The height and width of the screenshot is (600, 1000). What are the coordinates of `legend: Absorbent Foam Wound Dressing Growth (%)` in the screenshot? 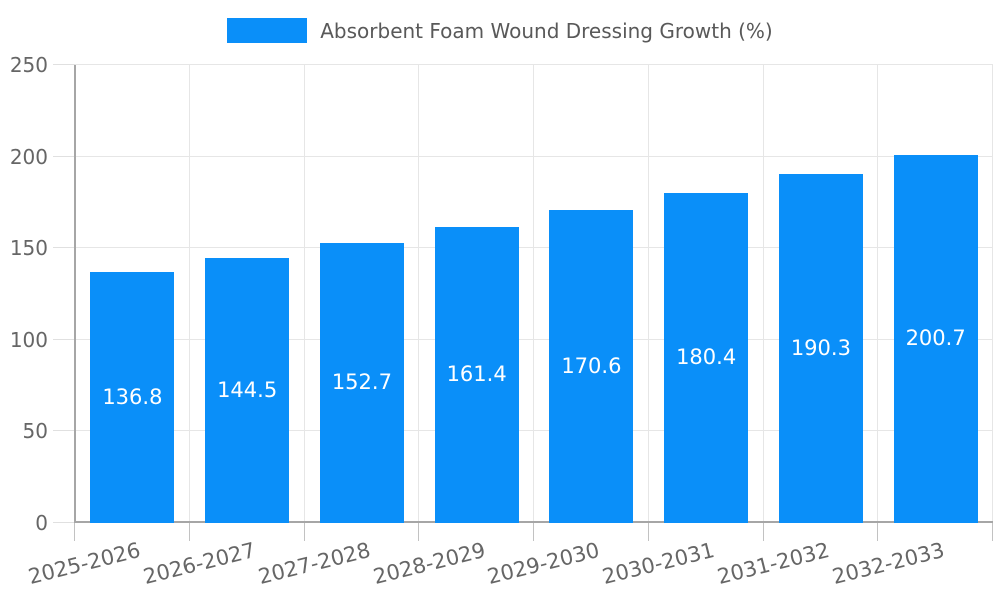 It's located at (500, 30).